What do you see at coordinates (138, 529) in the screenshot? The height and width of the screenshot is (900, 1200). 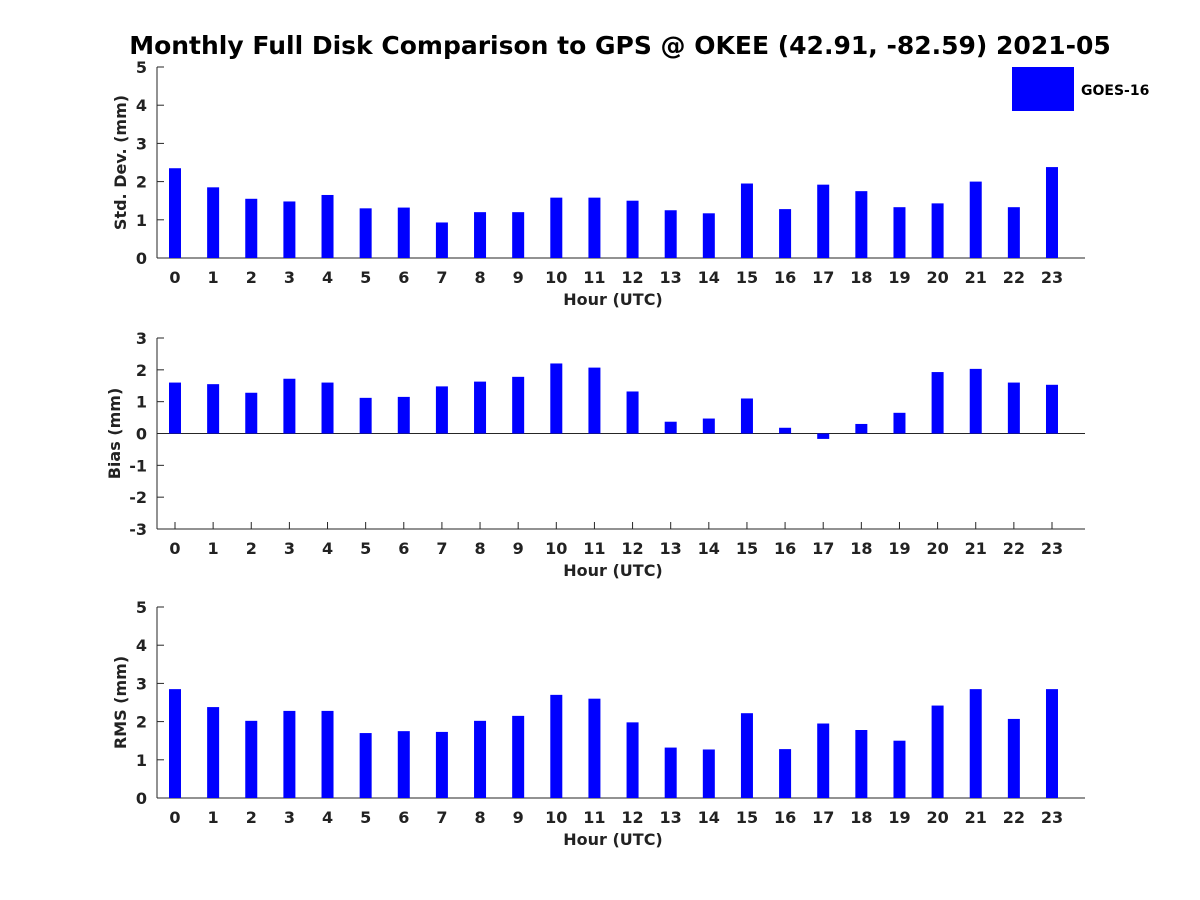 I see `y-tick-label: -3` at bounding box center [138, 529].